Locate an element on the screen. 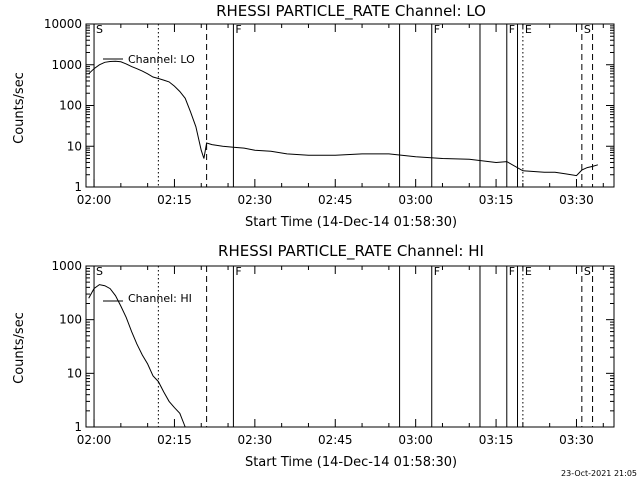  y-tick-label: 10000 is located at coordinates (63, 24).